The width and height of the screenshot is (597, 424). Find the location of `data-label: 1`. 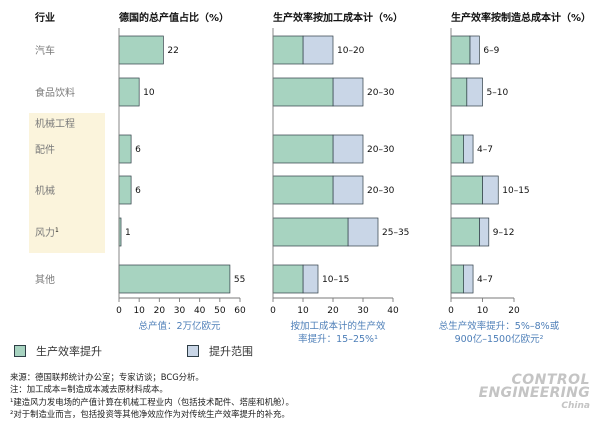

data-label: 1 is located at coordinates (128, 233).